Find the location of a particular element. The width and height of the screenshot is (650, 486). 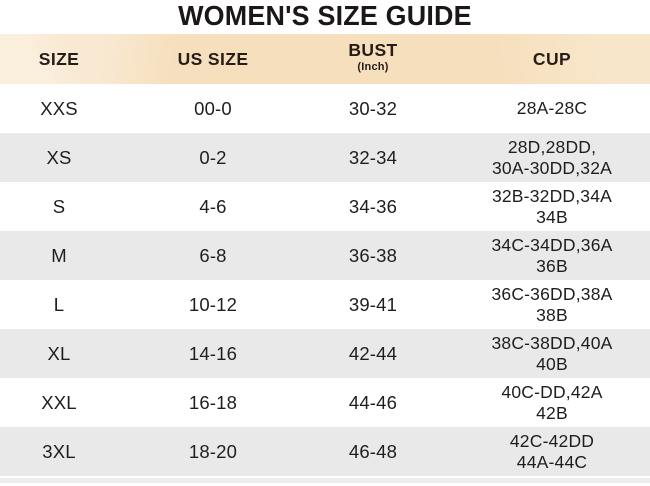

bust-cell: 34-36 is located at coordinates (373, 206).